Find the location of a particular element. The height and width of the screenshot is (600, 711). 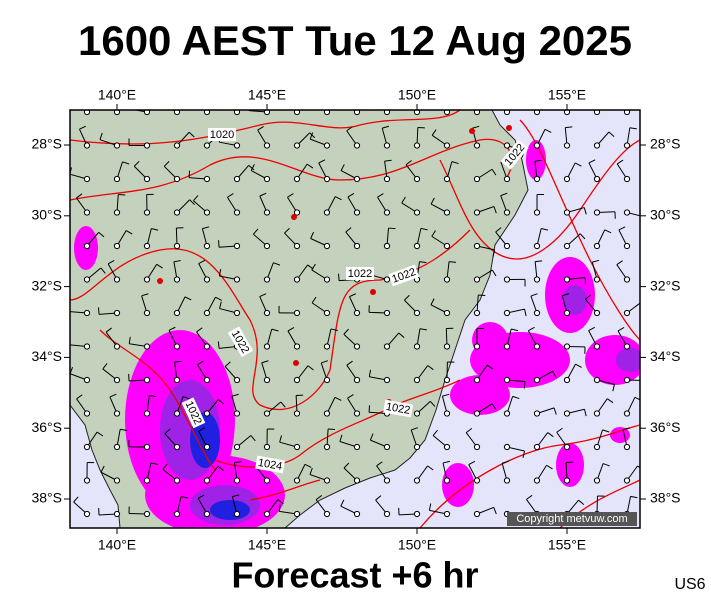

latitude-label: 36°S is located at coordinates (665, 427).